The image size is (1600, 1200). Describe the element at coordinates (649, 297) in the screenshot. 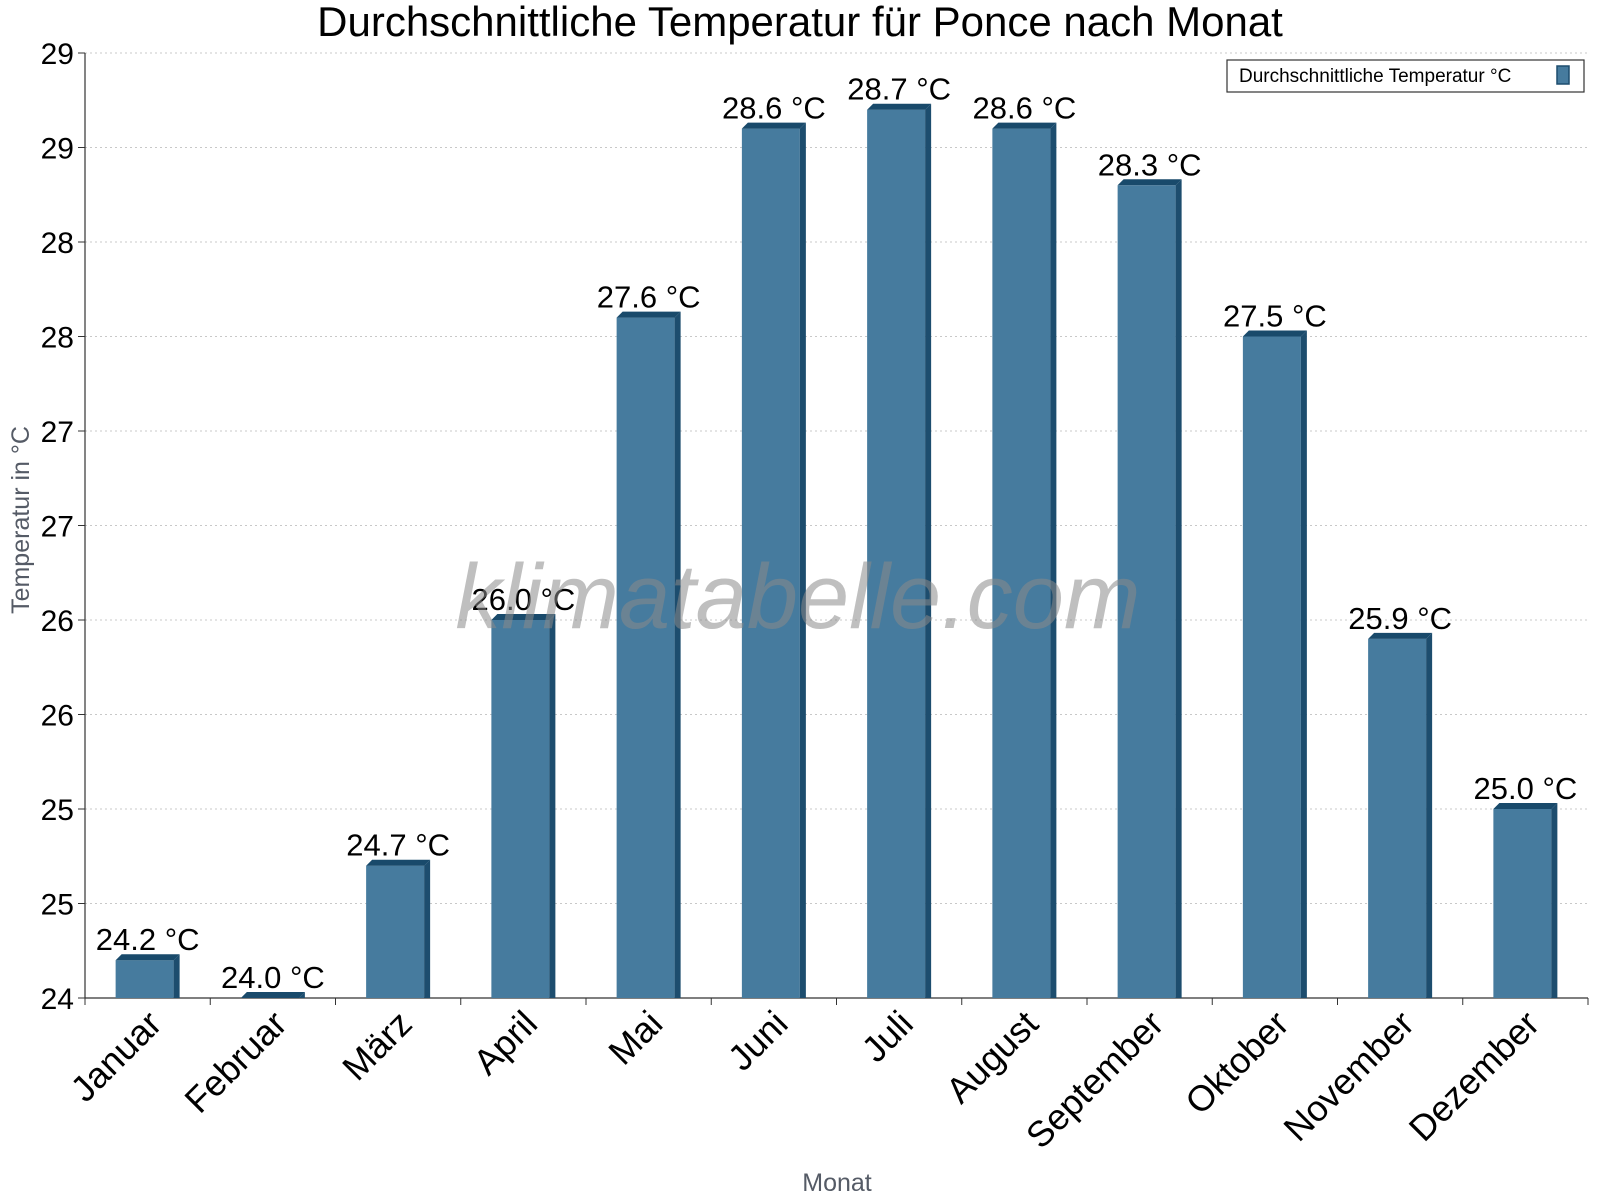

I see `data-label: 27.6 °C` at that location.